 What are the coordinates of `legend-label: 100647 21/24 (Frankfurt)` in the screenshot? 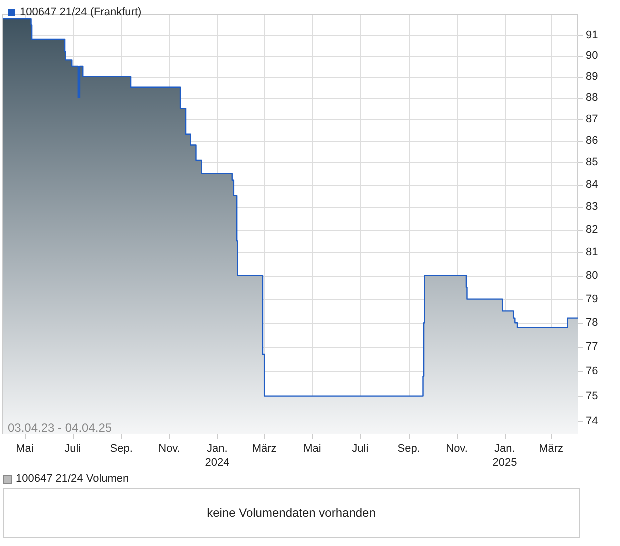 It's located at (81, 12).